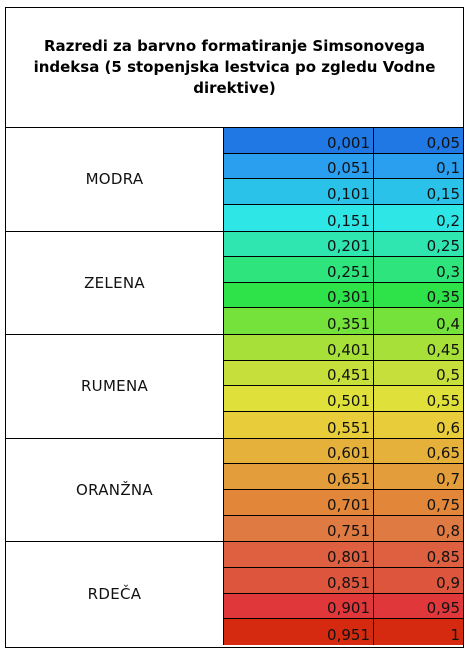  I want to click on range-to-cell: 0,95, so click(443, 608).